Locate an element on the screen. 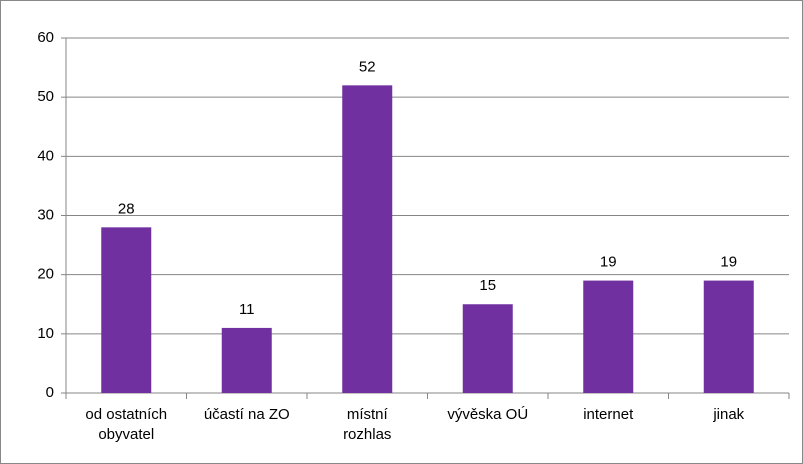  x-tick-label: jinak is located at coordinates (729, 414).